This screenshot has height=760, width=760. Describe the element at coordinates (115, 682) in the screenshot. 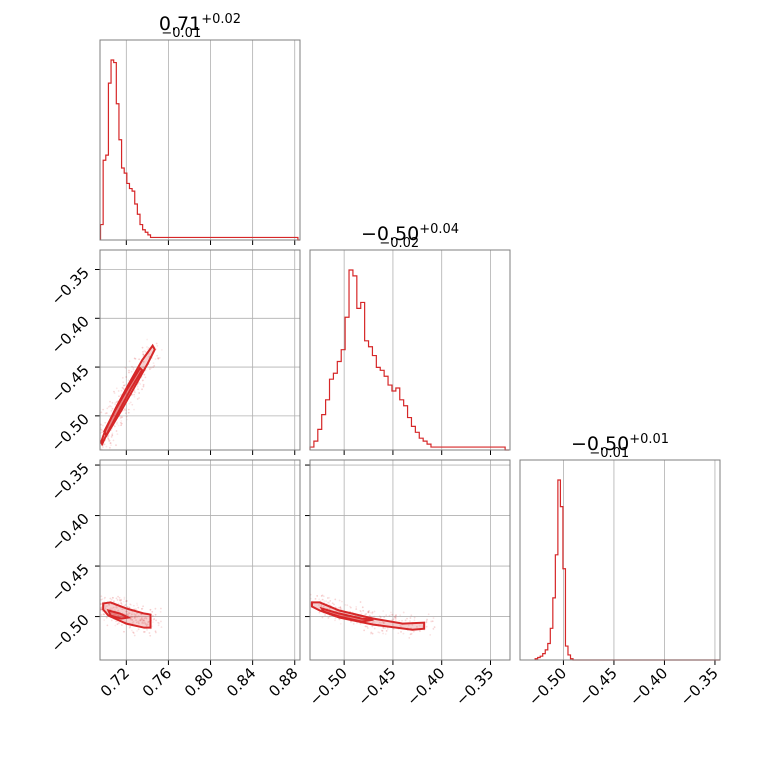

I see `x-tick-label: 0.72` at that location.